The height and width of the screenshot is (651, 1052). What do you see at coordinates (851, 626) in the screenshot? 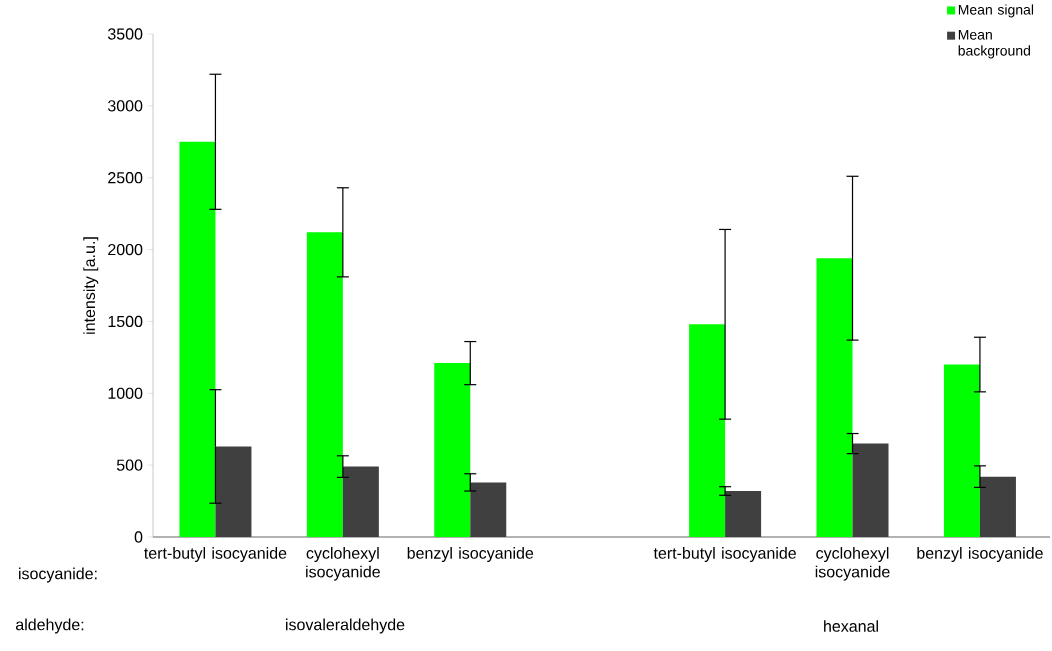
I see `text: hexanal` at bounding box center [851, 626].